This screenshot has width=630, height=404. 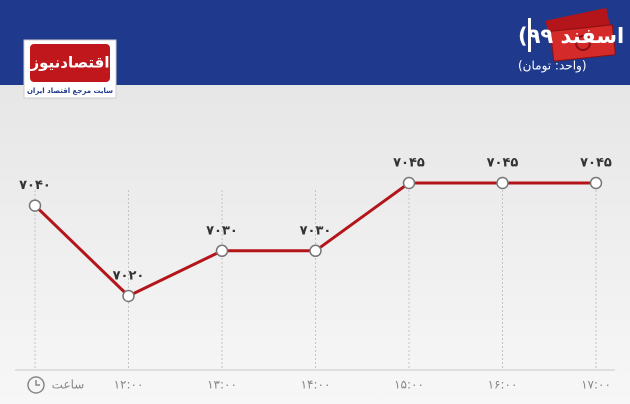 I want to click on title-bar, so click(x=529, y=35).